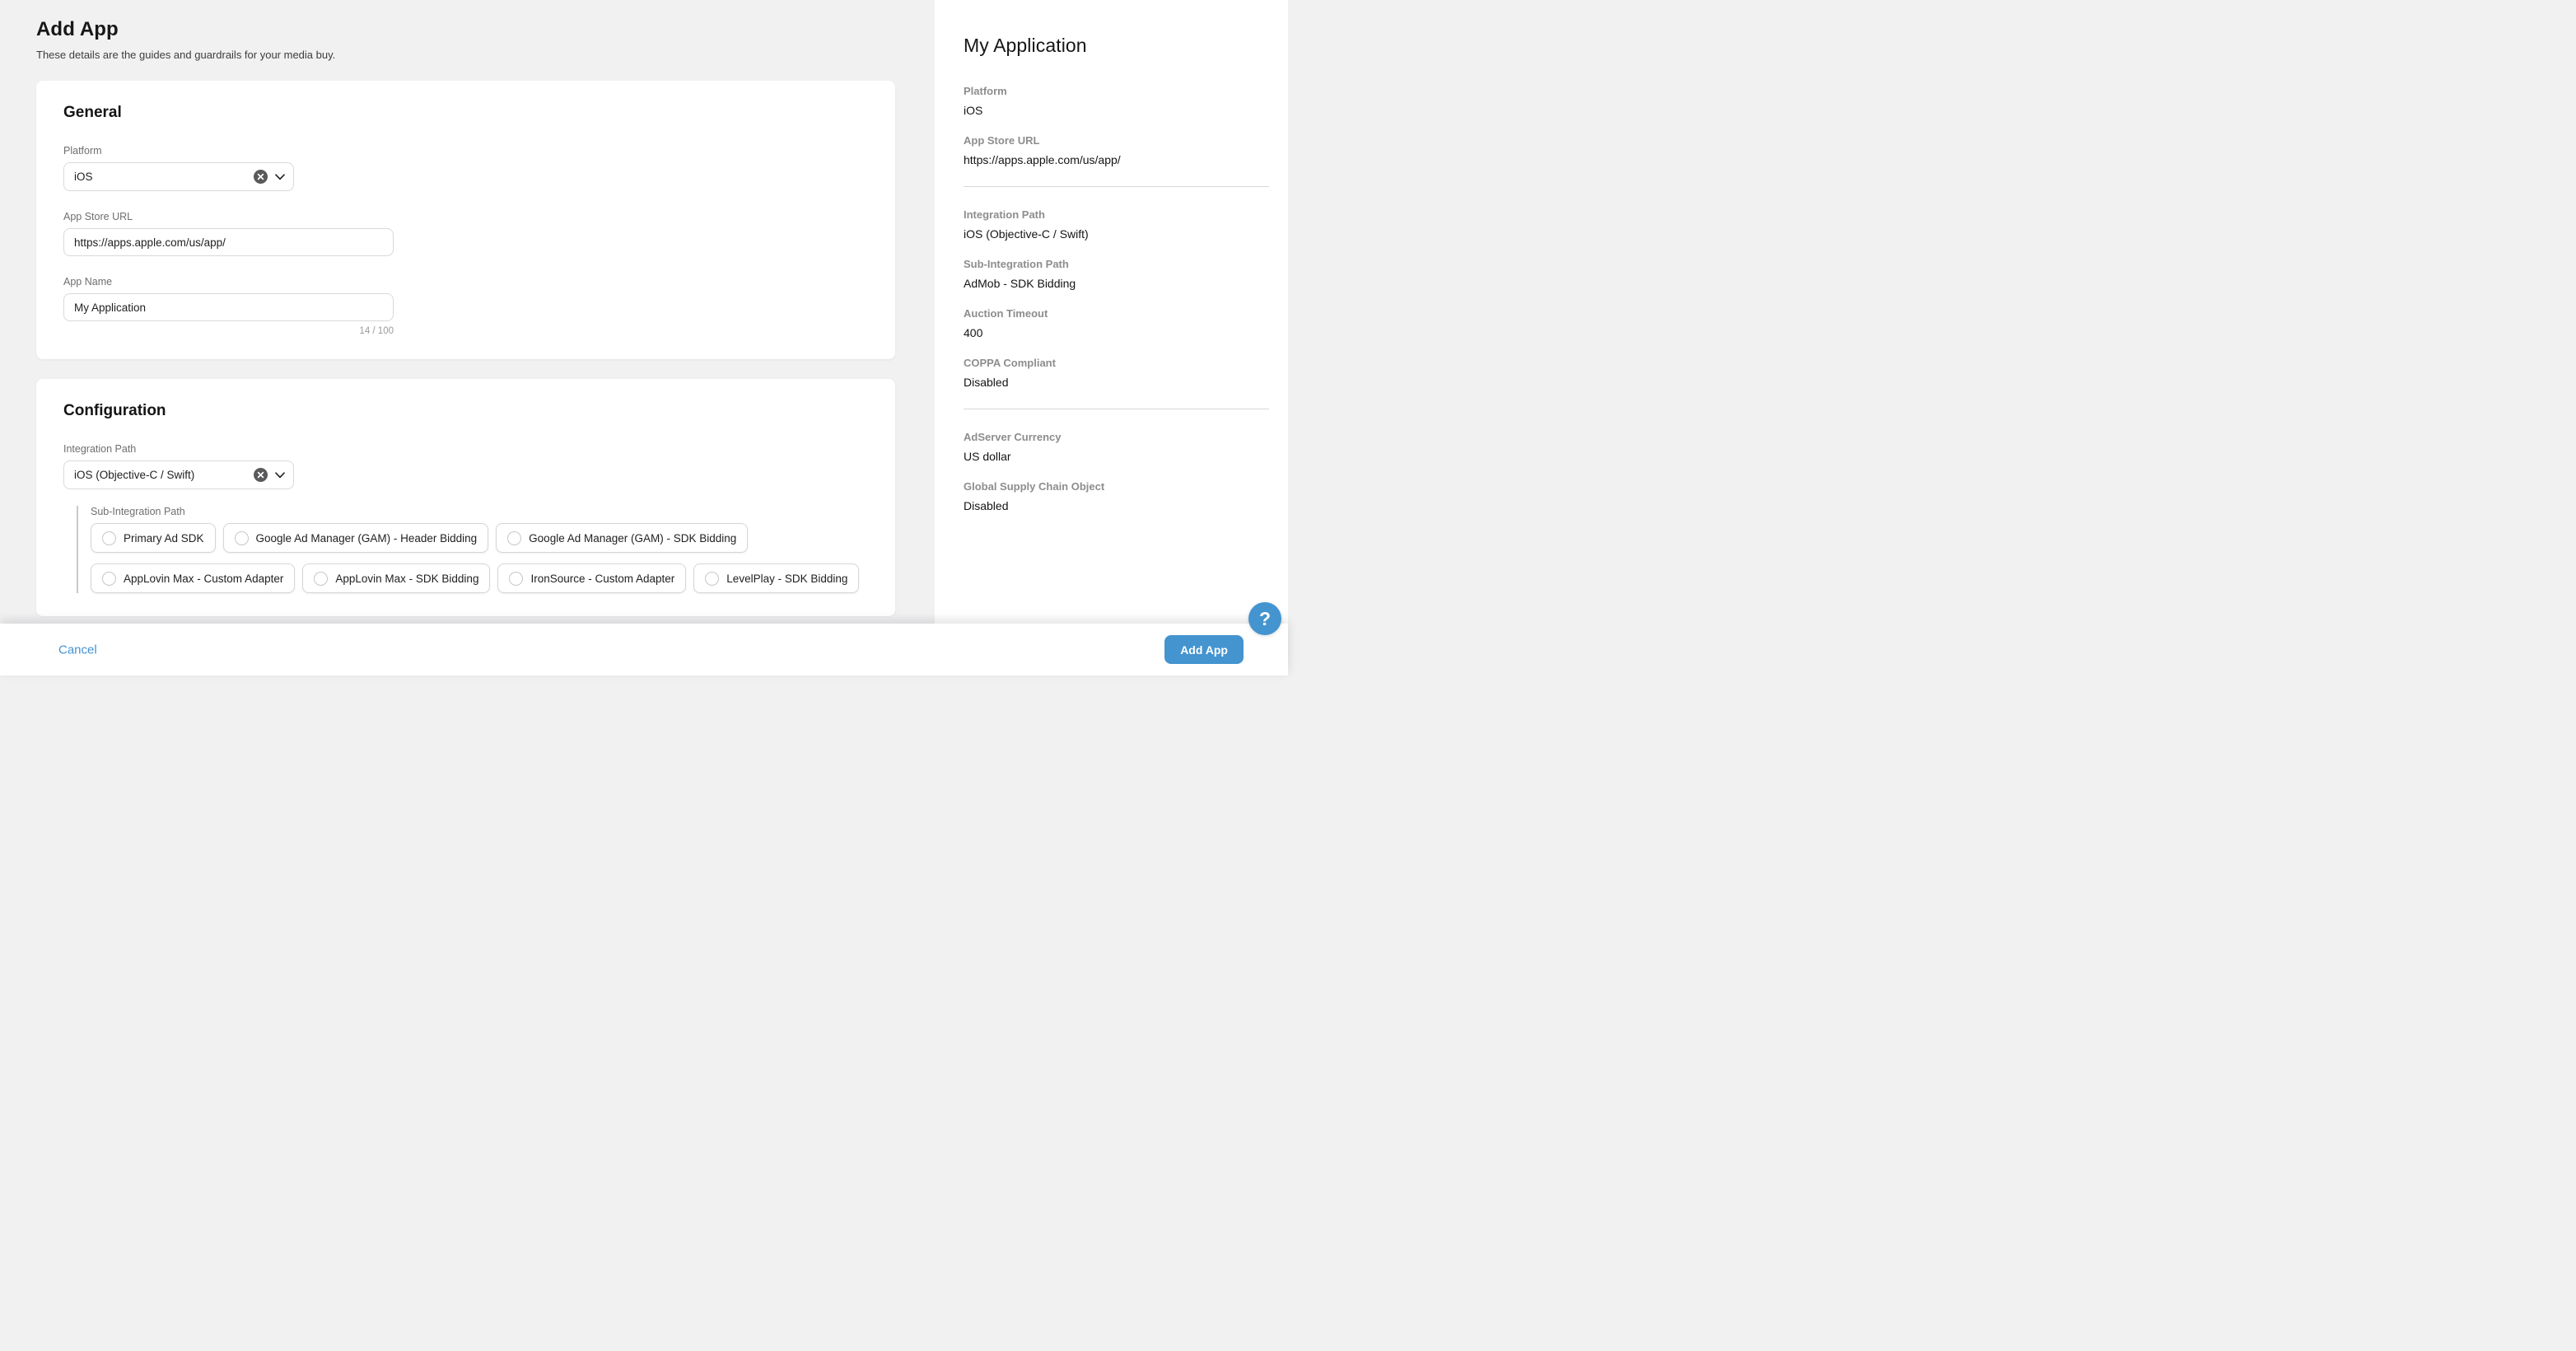 This screenshot has height=1351, width=2576. I want to click on summary-platform: Platform iOS, so click(1116, 101).